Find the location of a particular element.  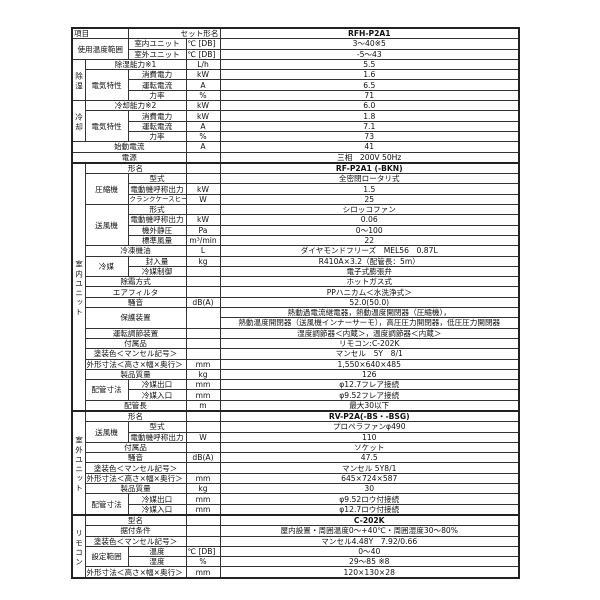

table-row: 始動電流 A 41 is located at coordinates (295, 147).